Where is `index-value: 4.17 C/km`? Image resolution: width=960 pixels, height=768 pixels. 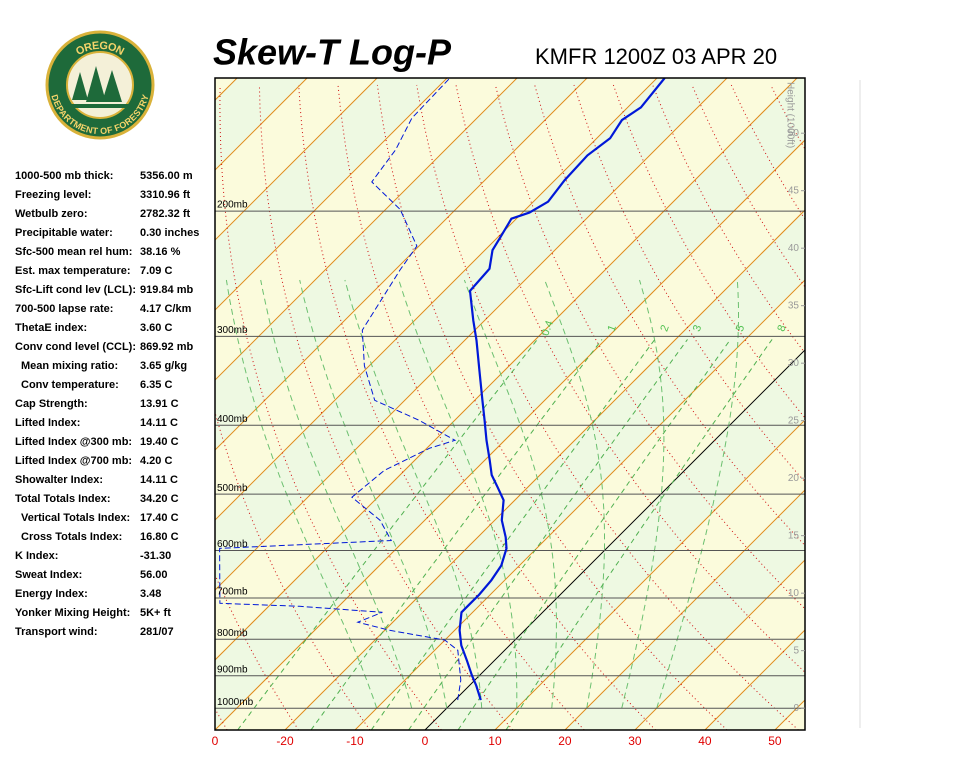
index-value: 4.17 C/km is located at coordinates (166, 309).